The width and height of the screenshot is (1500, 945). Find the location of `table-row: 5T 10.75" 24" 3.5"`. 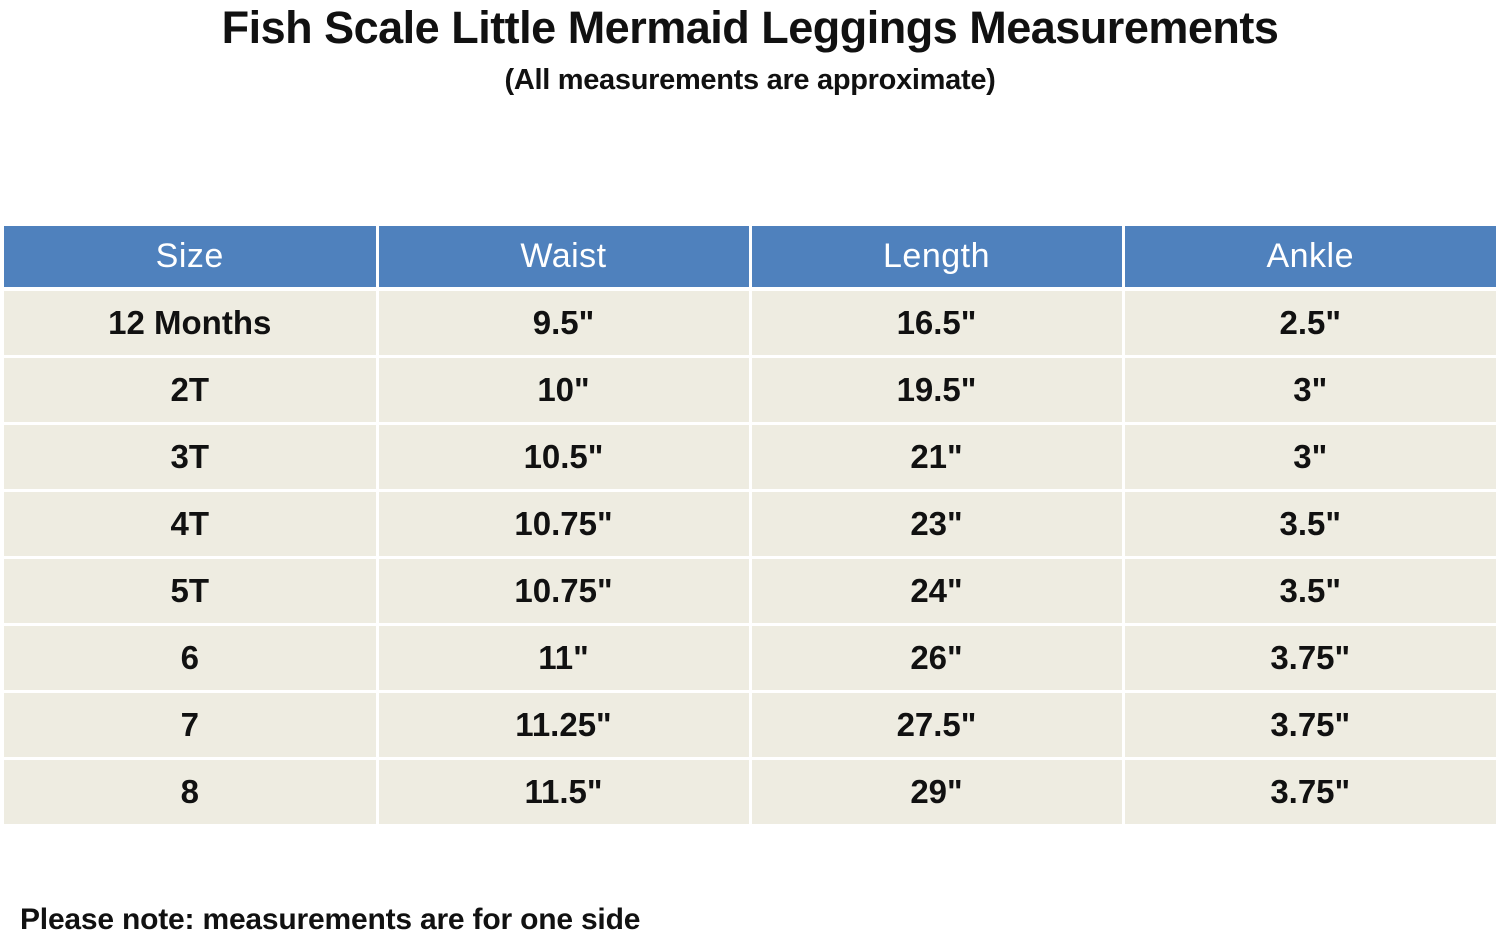

table-row: 5T 10.75" 24" 3.5" is located at coordinates (750, 591).